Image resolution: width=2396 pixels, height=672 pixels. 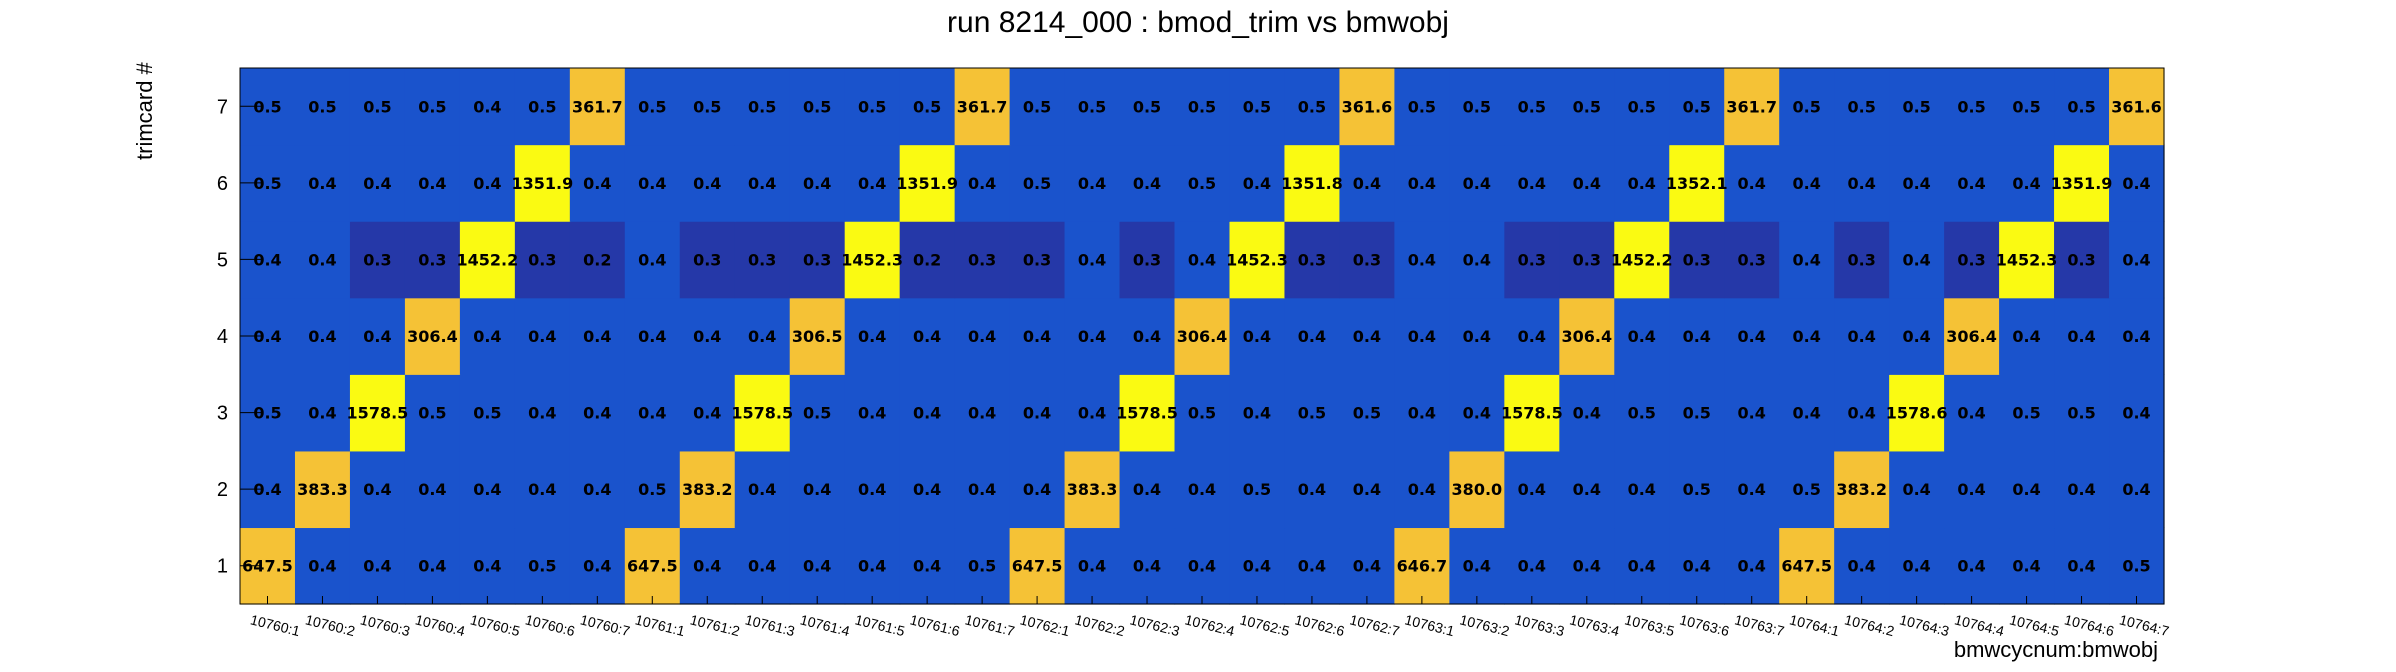 What do you see at coordinates (222, 260) in the screenshot?
I see `y-tick-label: 5` at bounding box center [222, 260].